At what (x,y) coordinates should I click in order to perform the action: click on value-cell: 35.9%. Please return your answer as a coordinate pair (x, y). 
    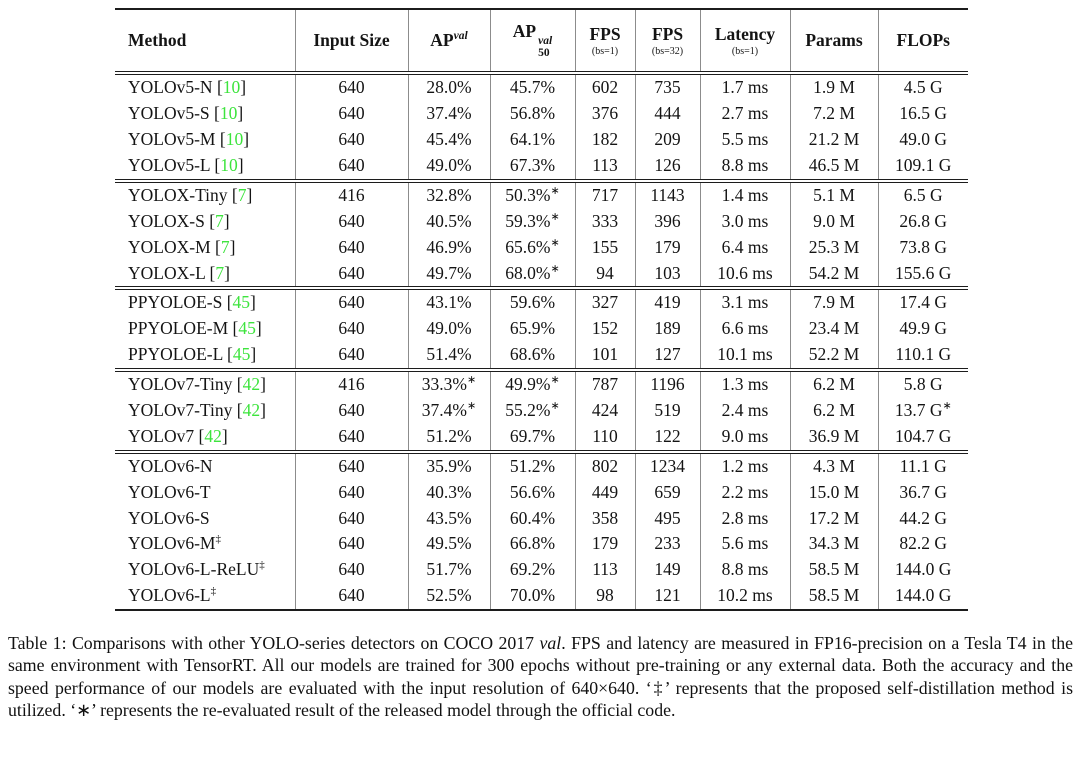
    Looking at the image, I should click on (449, 465).